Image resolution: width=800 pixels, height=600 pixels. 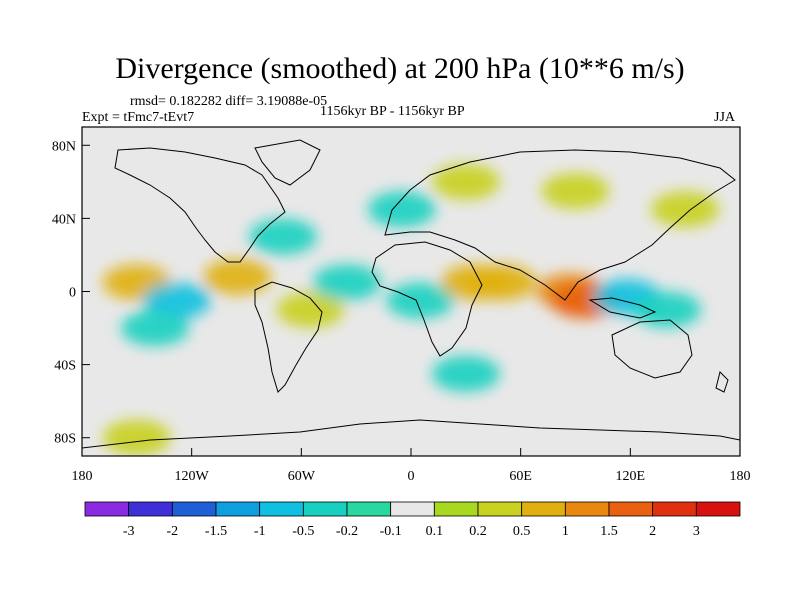 I want to click on colorbar-label: 1, so click(x=565, y=531).